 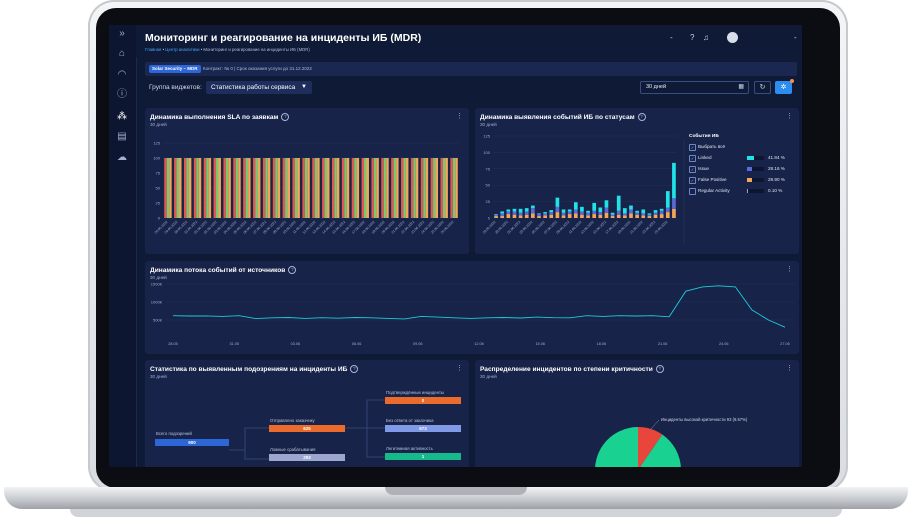 What do you see at coordinates (638, 447) in the screenshot?
I see `pie-slice` at bounding box center [638, 447].